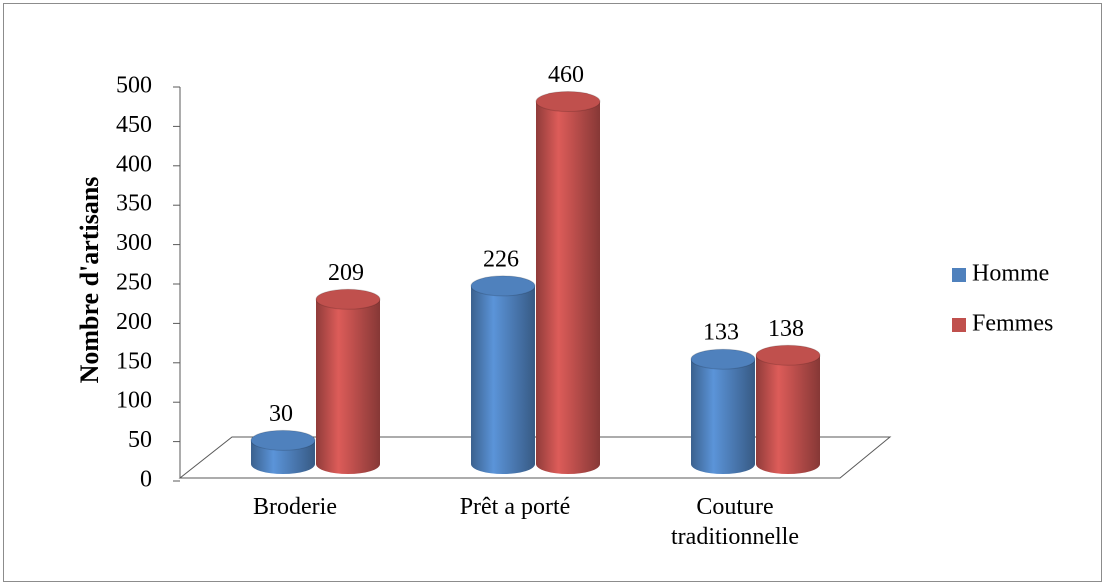  I want to click on y-tick-label: 0, so click(146, 480).